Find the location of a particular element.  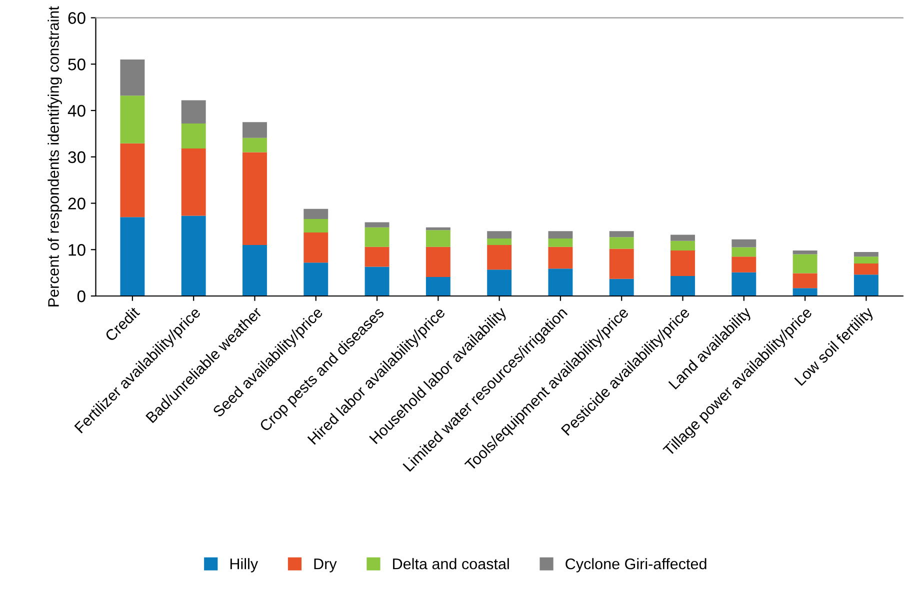

legend-label: Cyclone Giri-affected is located at coordinates (636, 565).